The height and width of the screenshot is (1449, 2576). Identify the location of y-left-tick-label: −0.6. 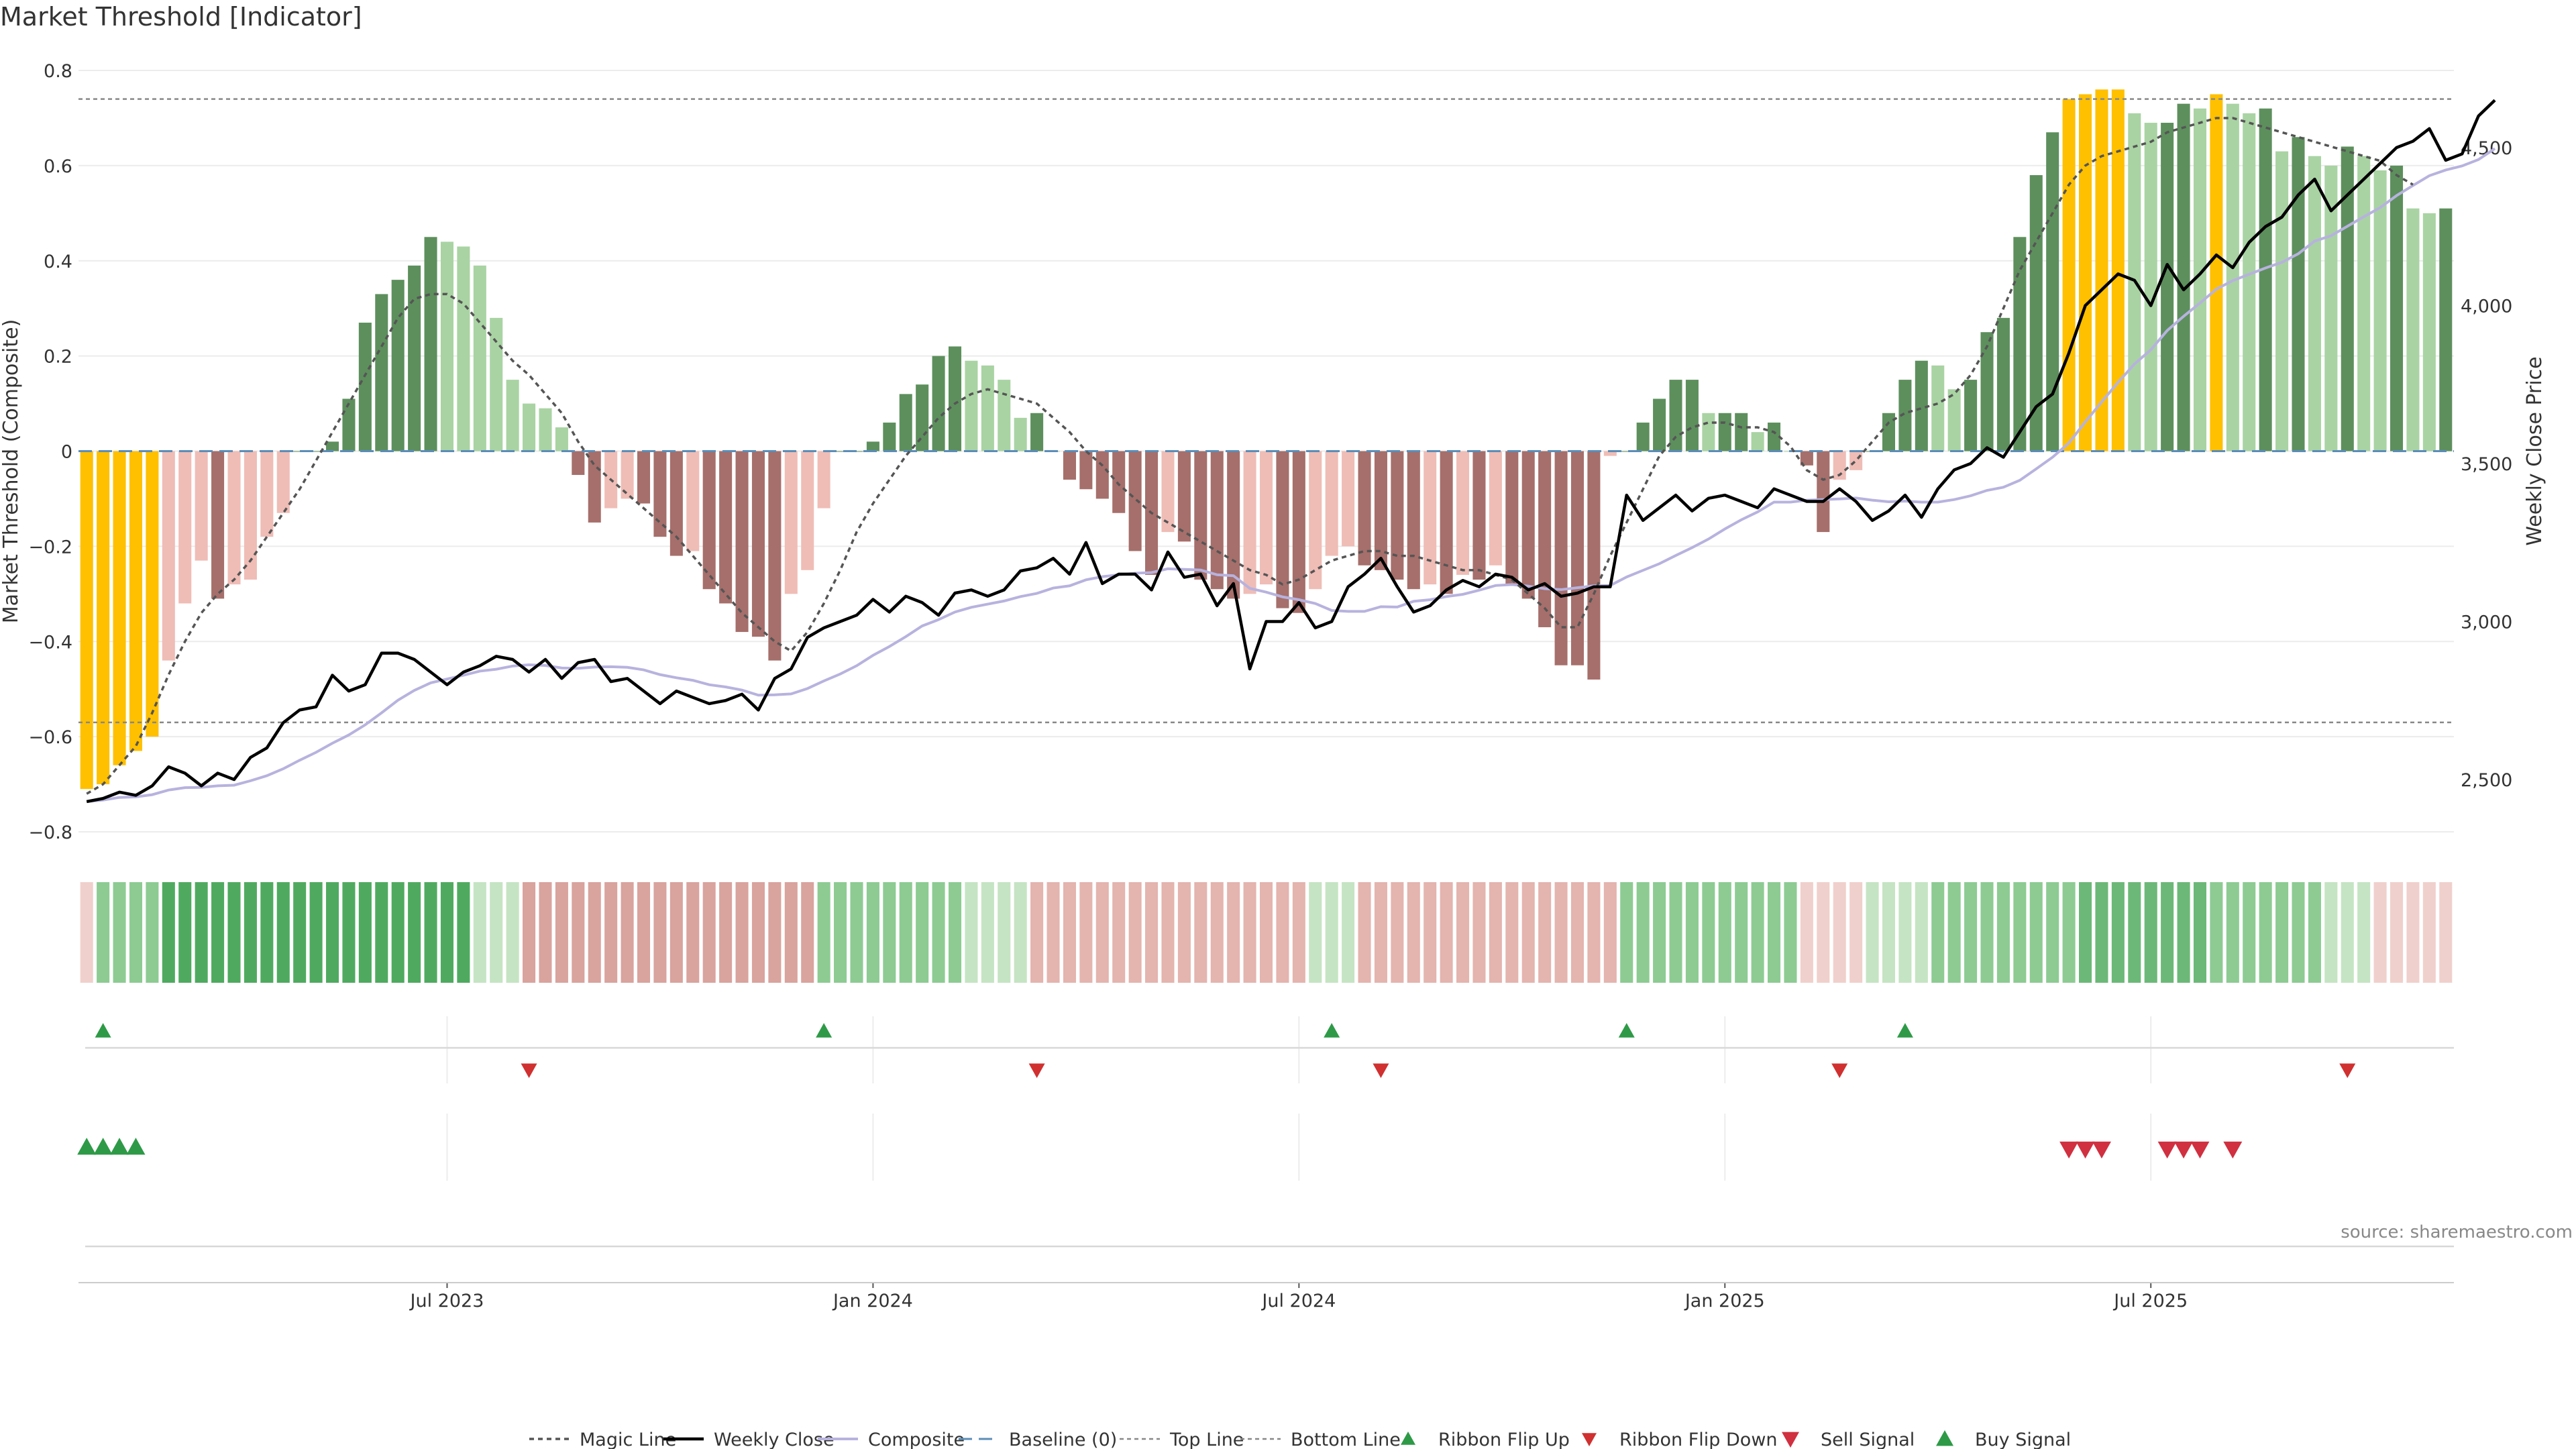
(50, 737).